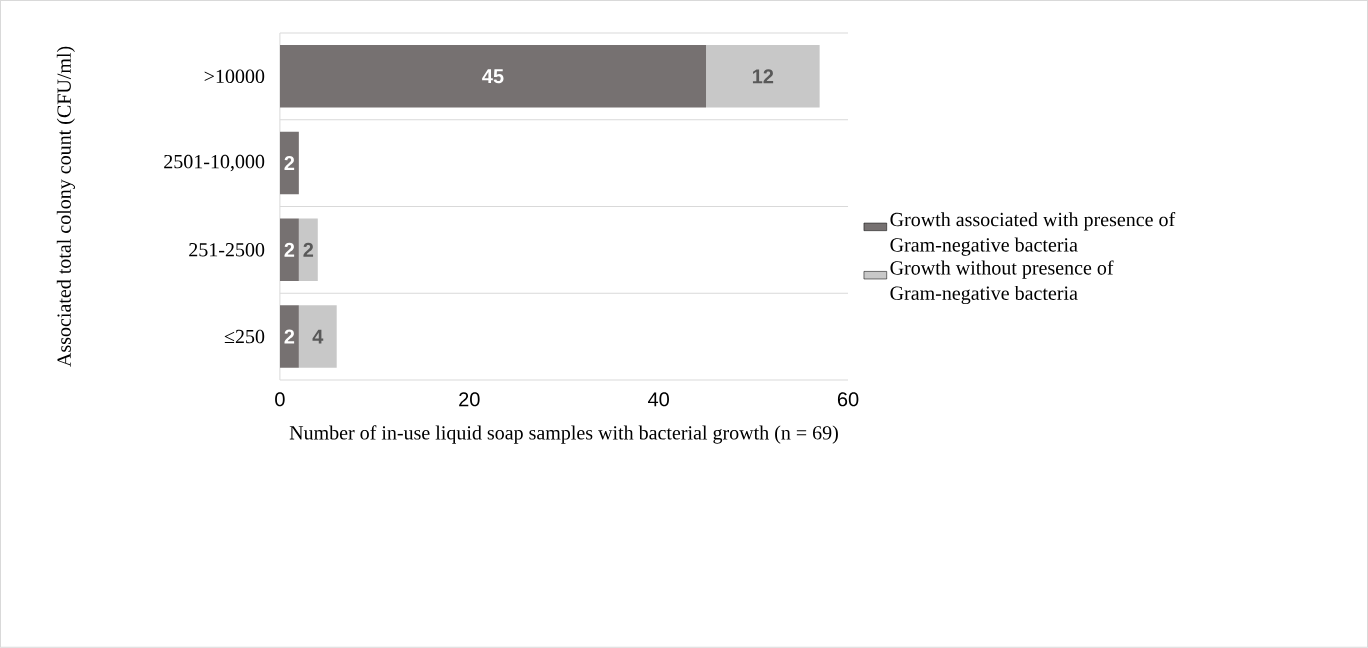 This screenshot has height=648, width=1368. I want to click on data-label: 45, so click(493, 76).